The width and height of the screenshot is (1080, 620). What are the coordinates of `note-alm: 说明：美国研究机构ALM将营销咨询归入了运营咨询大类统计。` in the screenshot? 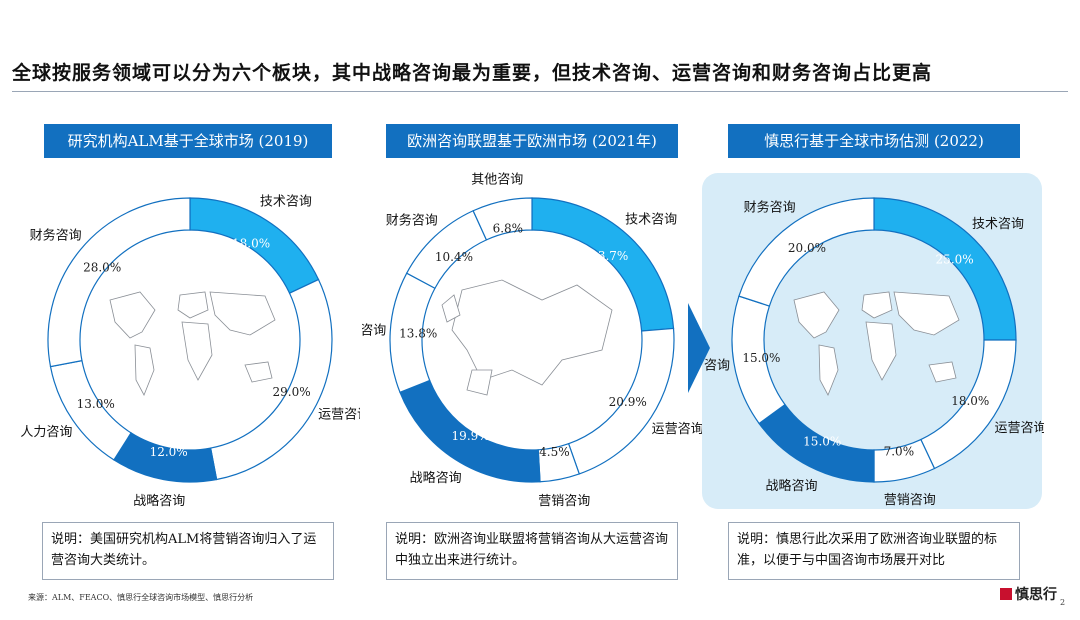 It's located at (188, 551).